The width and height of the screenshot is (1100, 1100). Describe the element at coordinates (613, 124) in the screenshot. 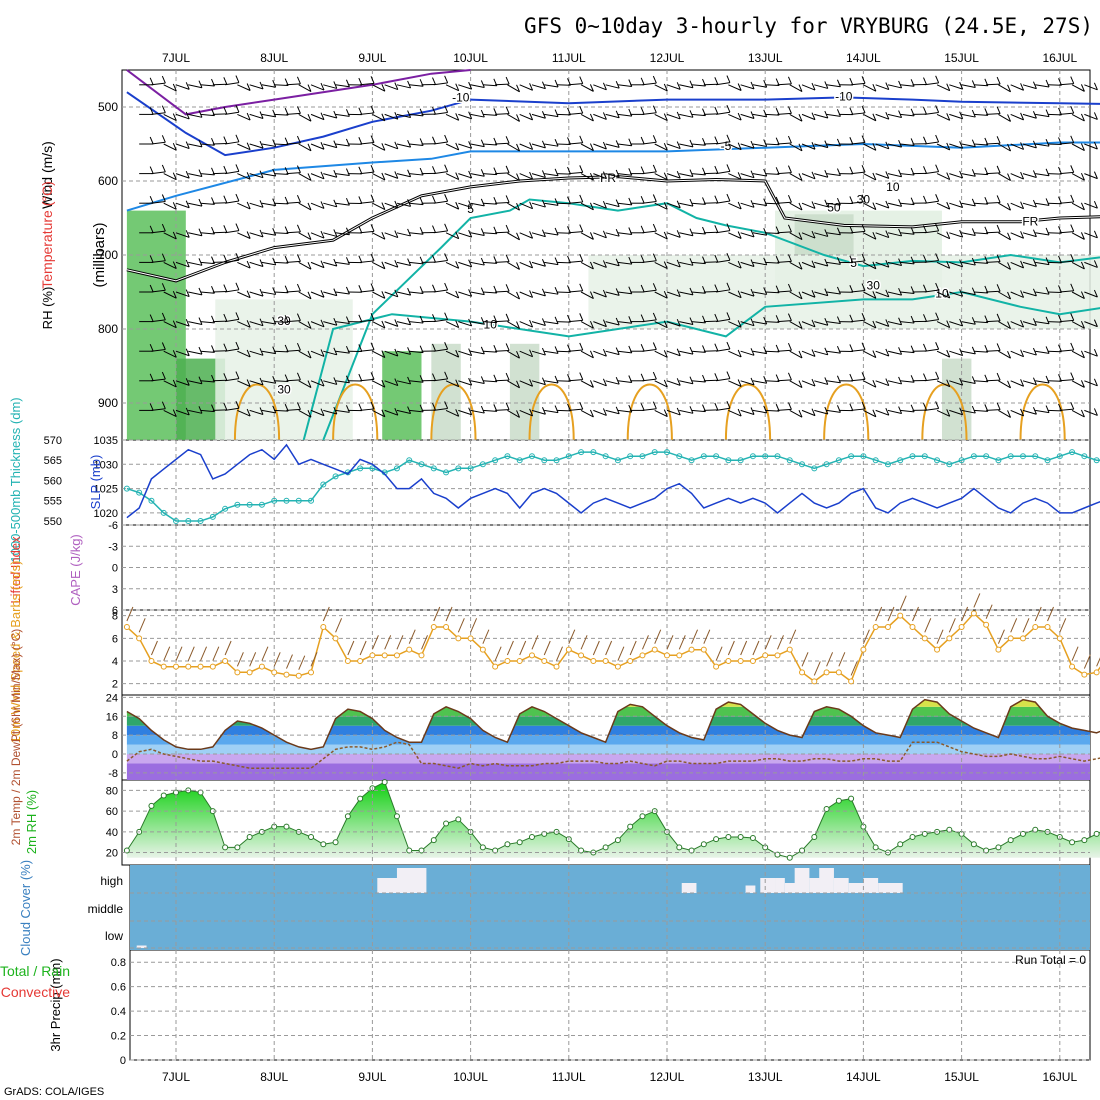

I see `isotherm-line` at that location.